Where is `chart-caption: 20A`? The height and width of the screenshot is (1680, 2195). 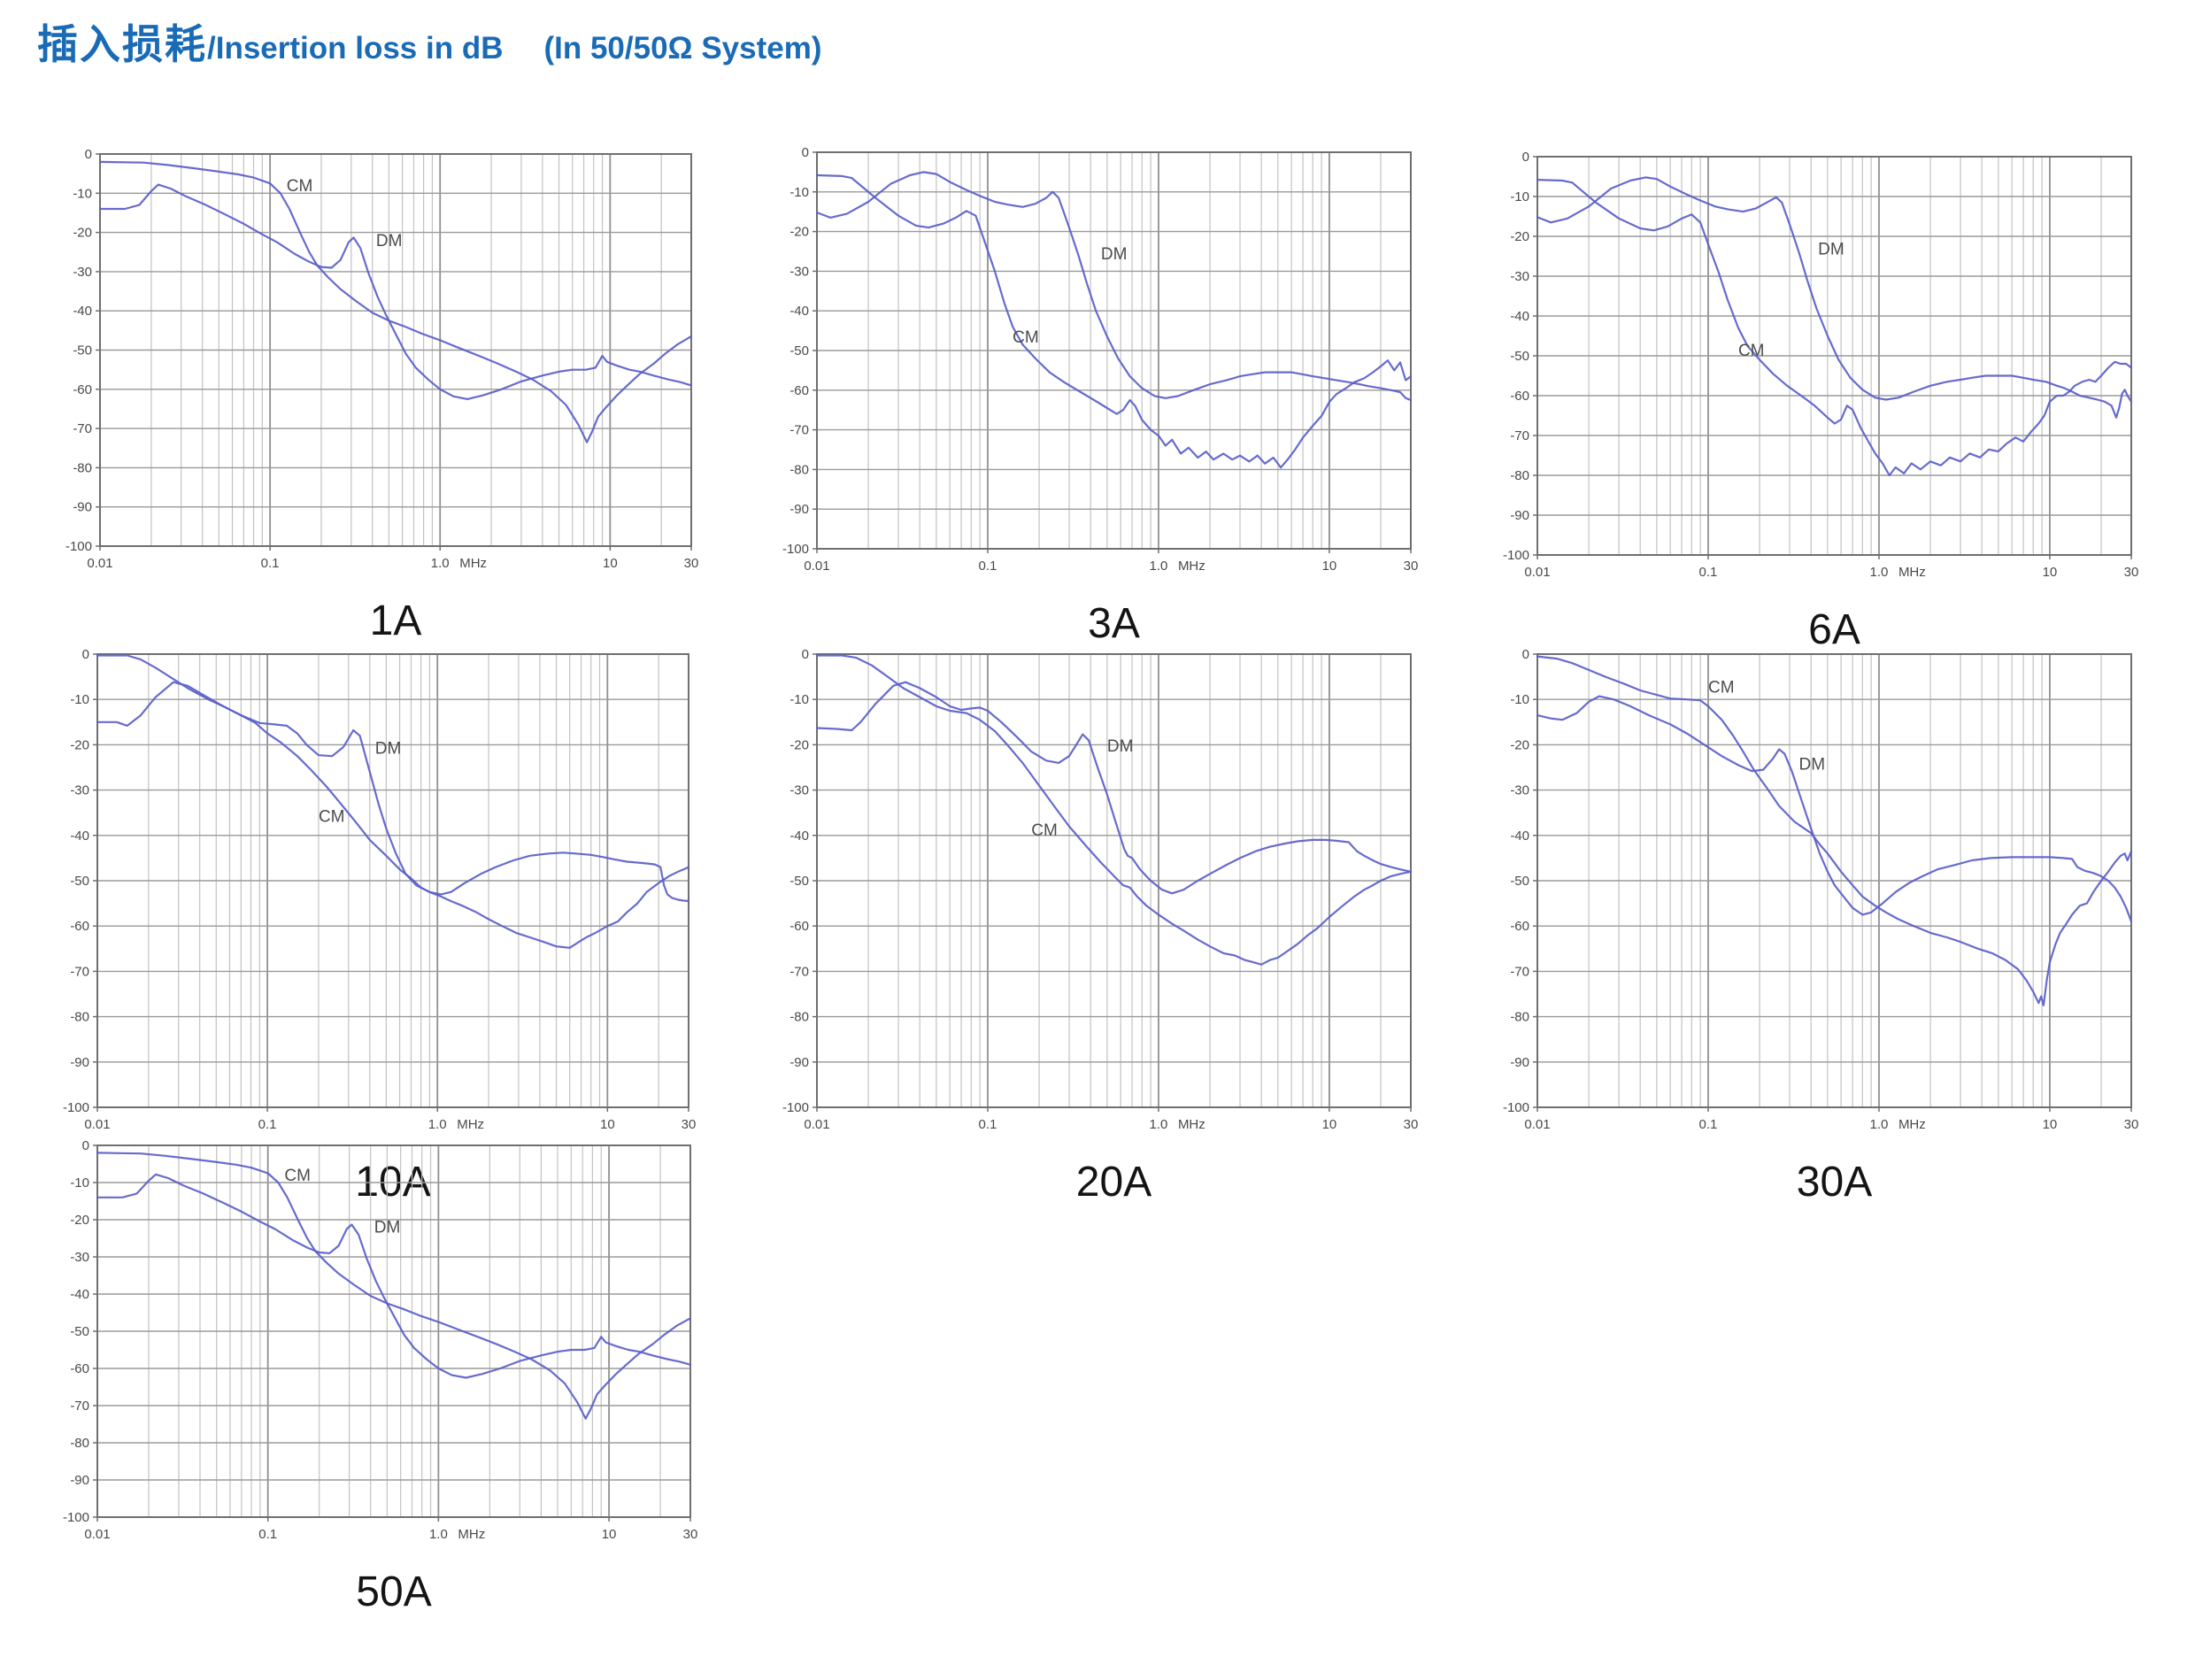
chart-caption: 20A is located at coordinates (1113, 1182).